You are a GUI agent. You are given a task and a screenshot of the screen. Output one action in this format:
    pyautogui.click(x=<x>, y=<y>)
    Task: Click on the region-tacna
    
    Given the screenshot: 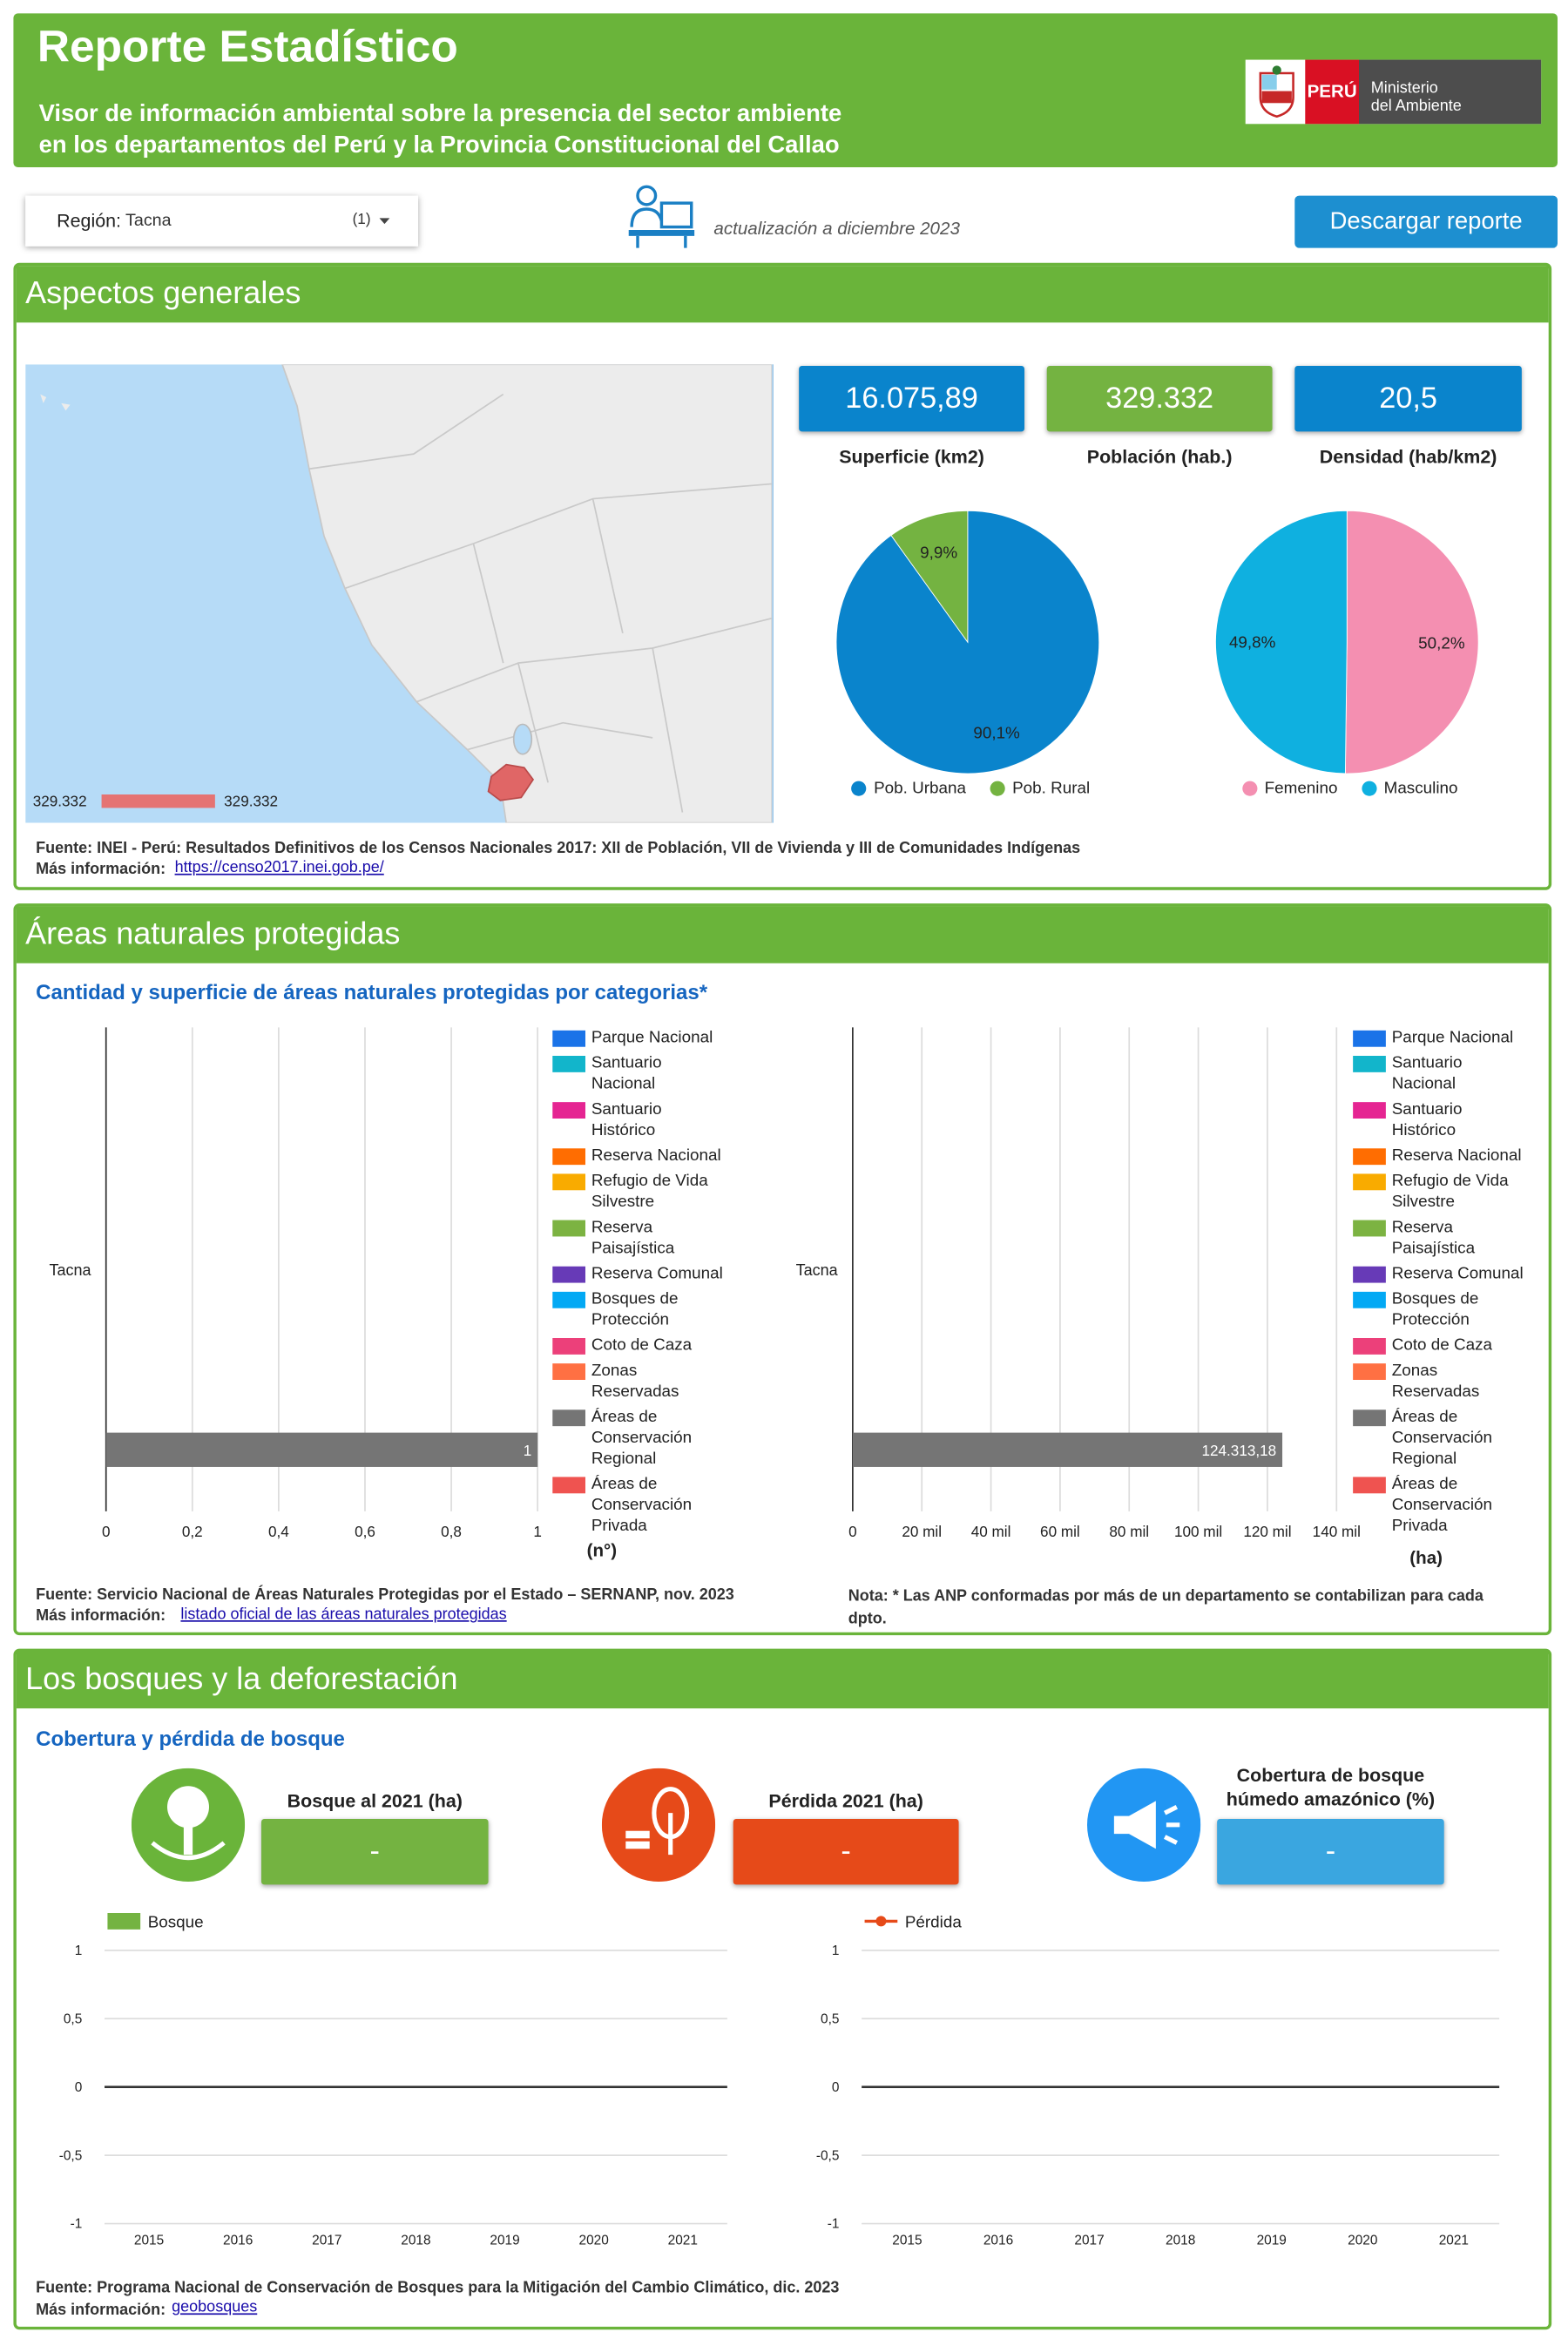 What is the action you would take?
    pyautogui.click(x=511, y=782)
    